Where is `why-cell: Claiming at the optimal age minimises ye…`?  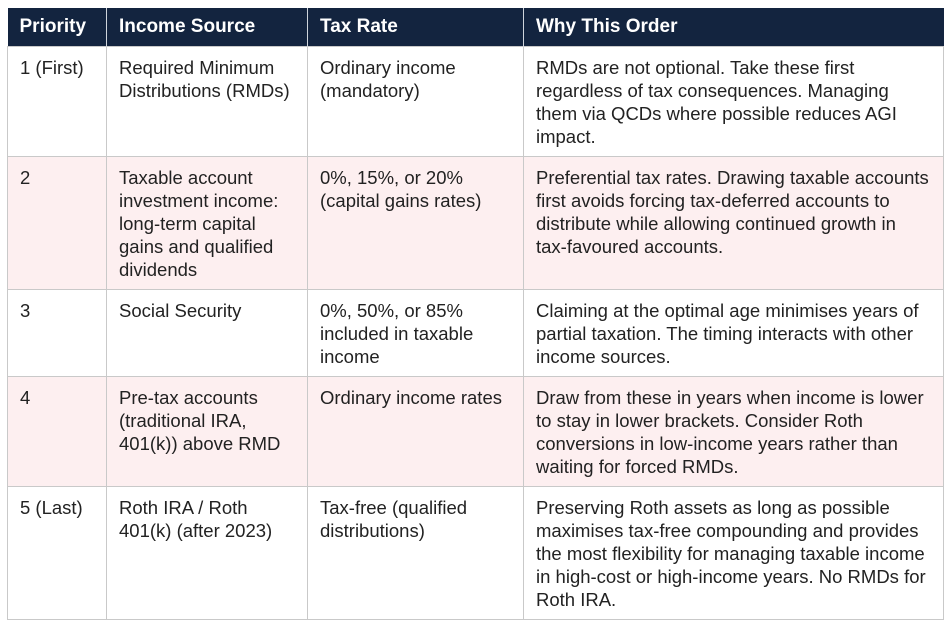
why-cell: Claiming at the optimal age minimises ye… is located at coordinates (733, 333).